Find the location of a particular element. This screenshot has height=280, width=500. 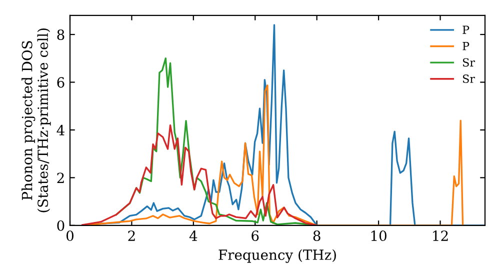

x-tick-label: 10 is located at coordinates (378, 236).